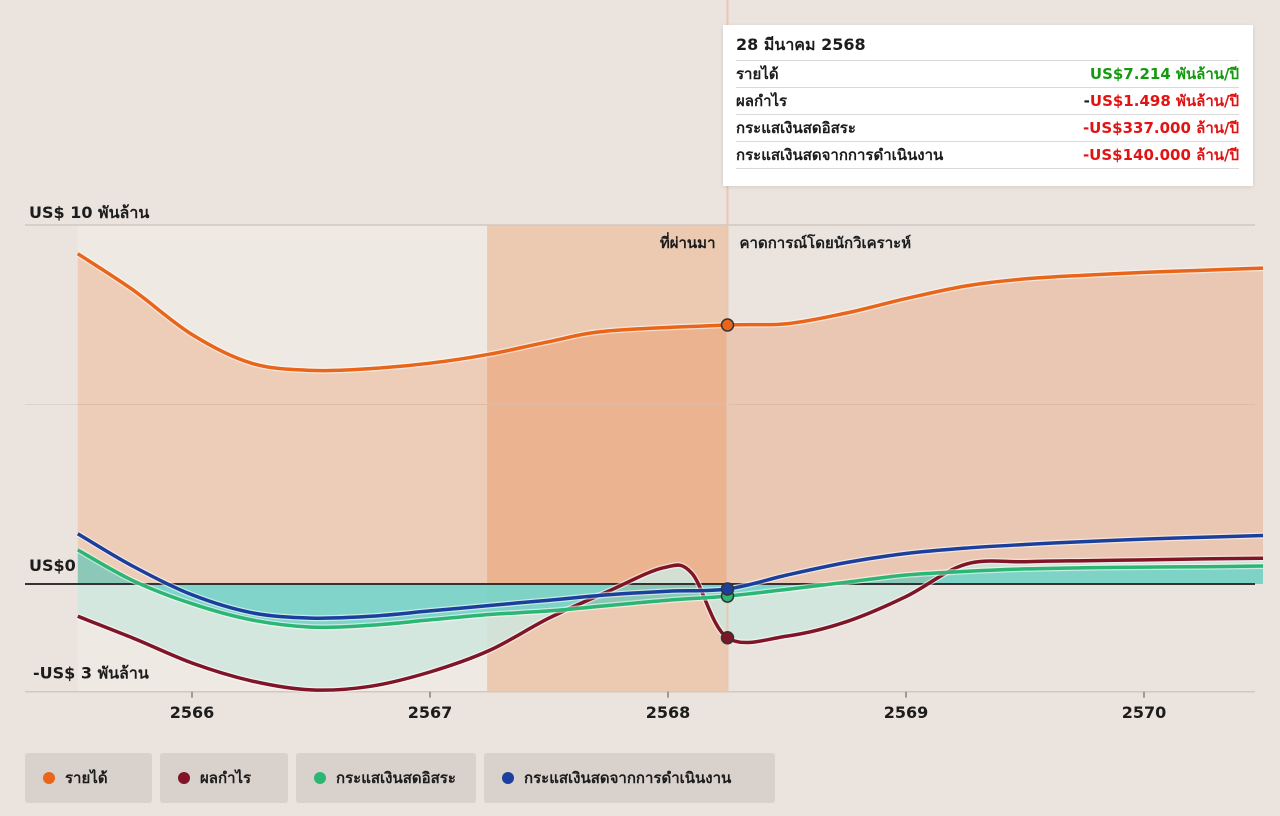  I want to click on tooltip-row-profit: ผลกำไร -US$1.498 พันล้าน/ปี, so click(987, 100).